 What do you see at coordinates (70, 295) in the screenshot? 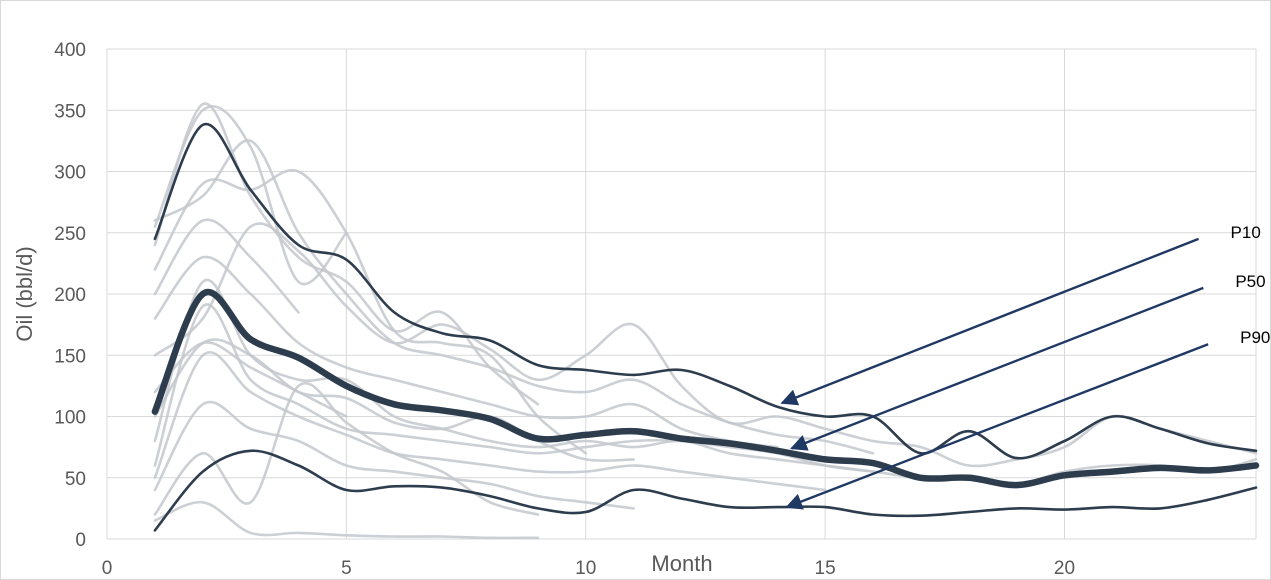
I see `y-tick-label: 200` at bounding box center [70, 295].